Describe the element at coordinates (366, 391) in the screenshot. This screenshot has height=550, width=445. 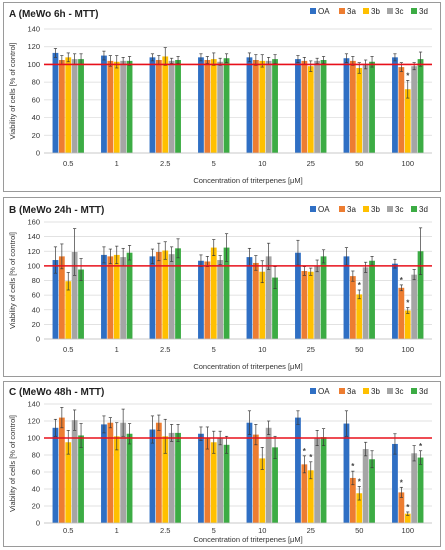
I see `legend-swatch-3b` at that location.